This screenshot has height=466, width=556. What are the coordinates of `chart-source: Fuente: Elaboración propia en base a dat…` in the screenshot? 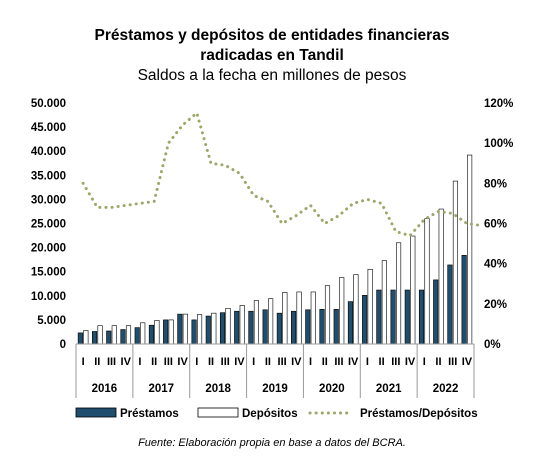 It's located at (272, 443).